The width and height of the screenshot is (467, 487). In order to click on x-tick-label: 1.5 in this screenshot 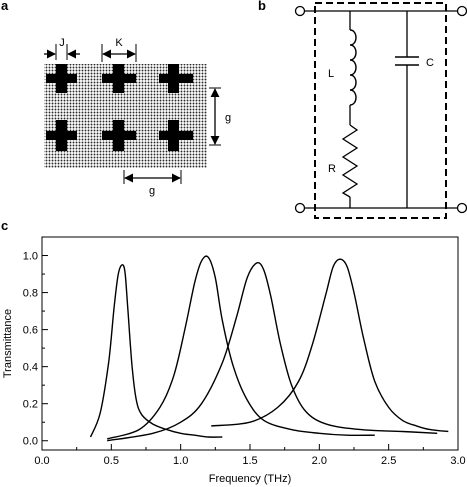, I will do `click(249, 461)`.